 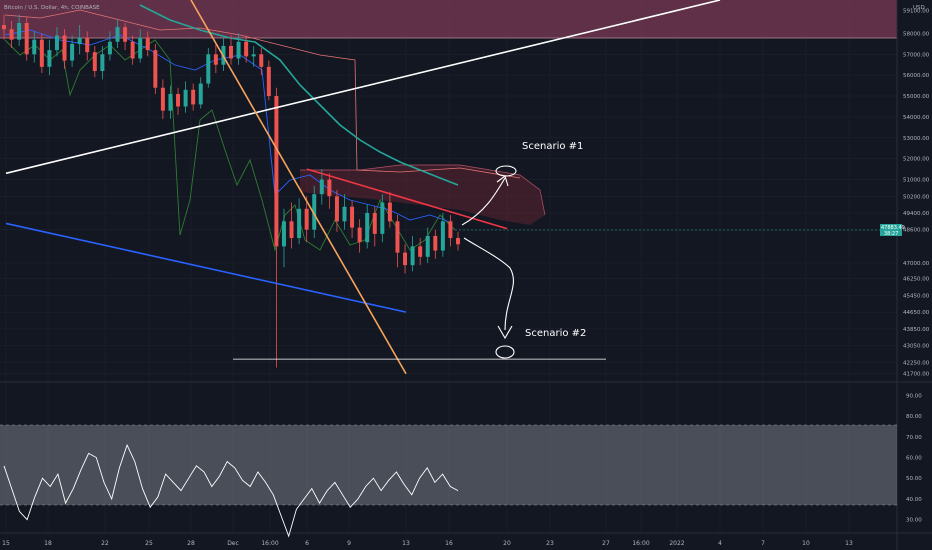 What do you see at coordinates (916, 118) in the screenshot?
I see `price-tick-label: 54000.00` at bounding box center [916, 118].